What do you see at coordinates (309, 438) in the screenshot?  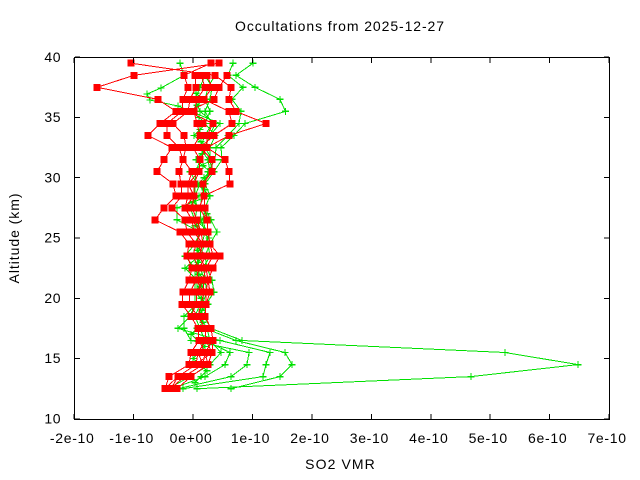 I see `svg-text: 2e-10` at bounding box center [309, 438].